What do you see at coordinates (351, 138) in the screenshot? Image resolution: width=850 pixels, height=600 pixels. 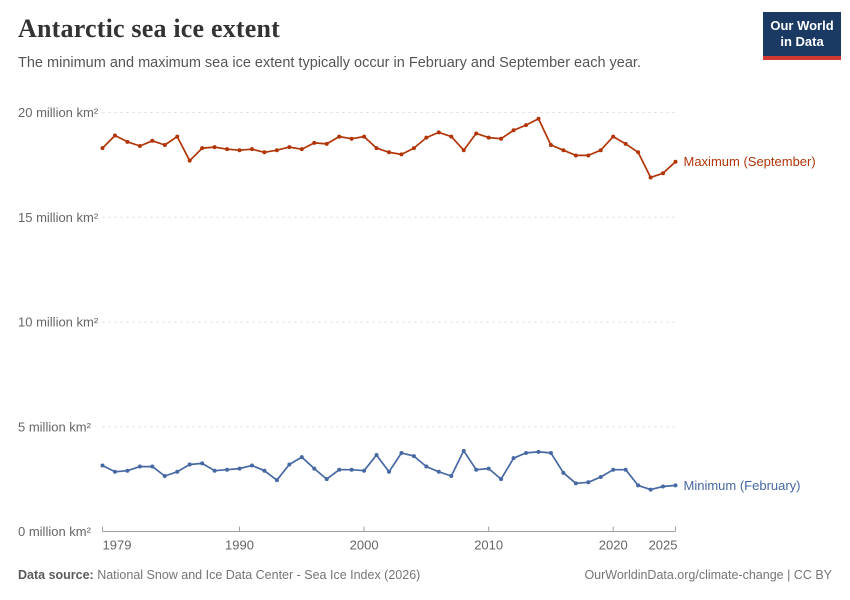 I see `data-point-0-1999` at bounding box center [351, 138].